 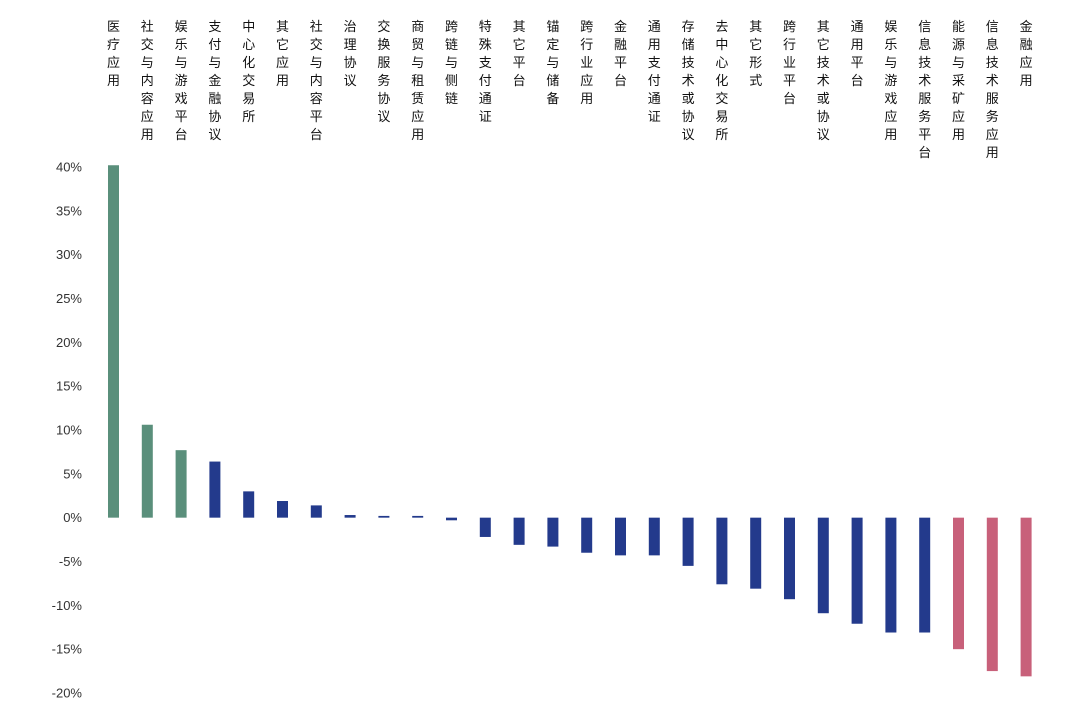 I want to click on category-label: 其它形式, so click(x=755, y=54).